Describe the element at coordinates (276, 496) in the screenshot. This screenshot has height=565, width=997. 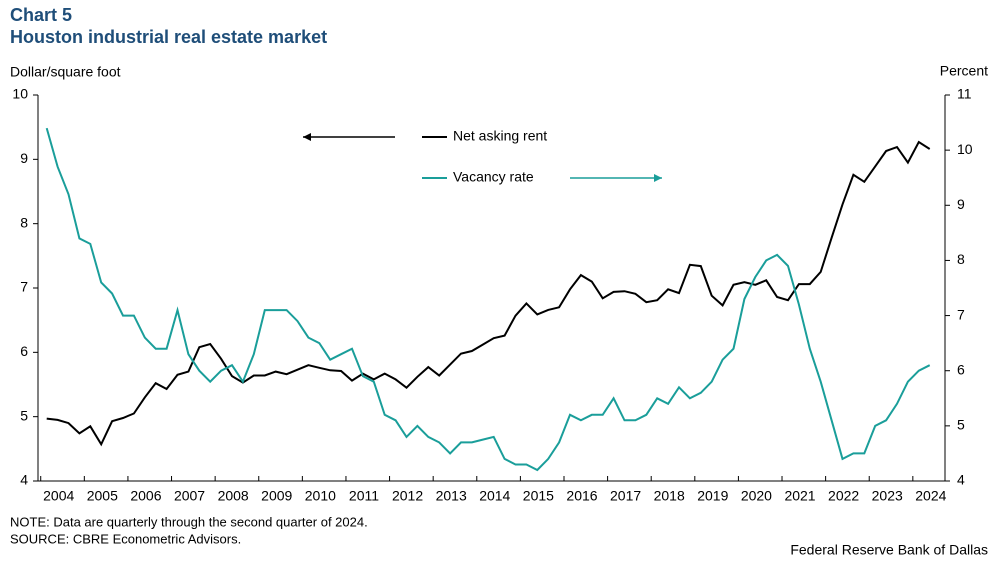
I see `x-tick-label: 2009` at that location.